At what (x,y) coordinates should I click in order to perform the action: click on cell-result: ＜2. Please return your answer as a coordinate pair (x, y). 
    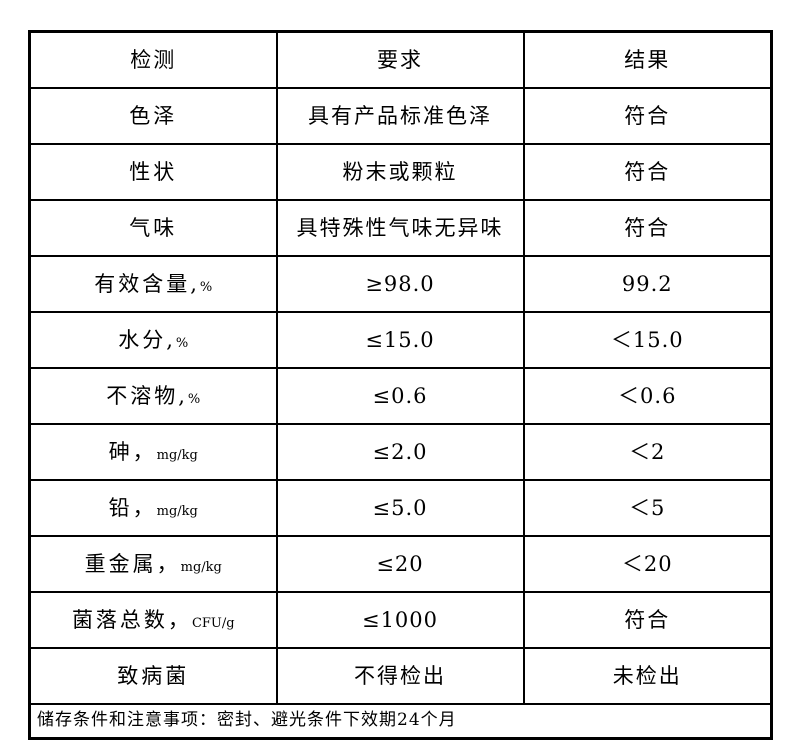
    Looking at the image, I should click on (647, 452).